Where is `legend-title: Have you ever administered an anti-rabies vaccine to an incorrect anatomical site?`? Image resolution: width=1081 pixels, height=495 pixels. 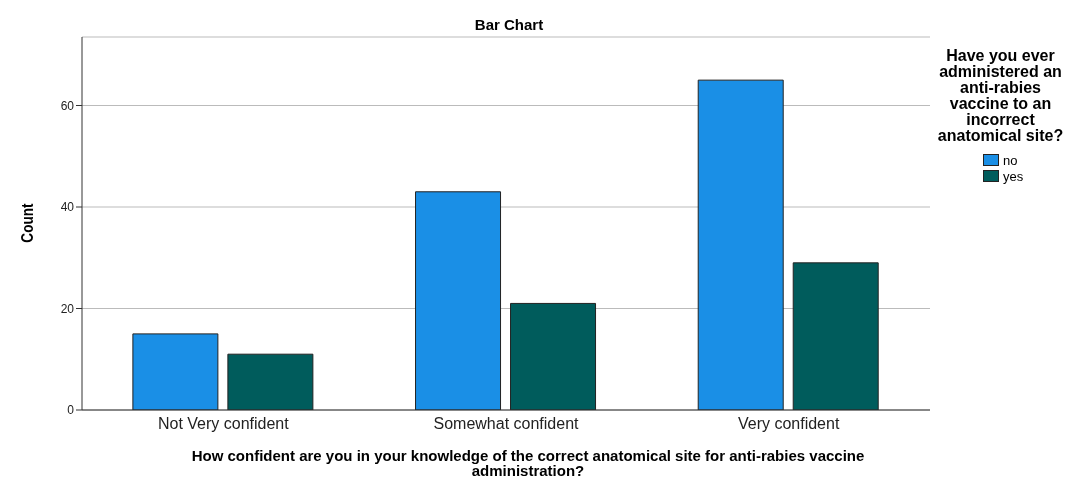 legend-title: Have you ever administered an anti-rabies vaccine to an incorrect anatomical site? is located at coordinates (1000, 95).